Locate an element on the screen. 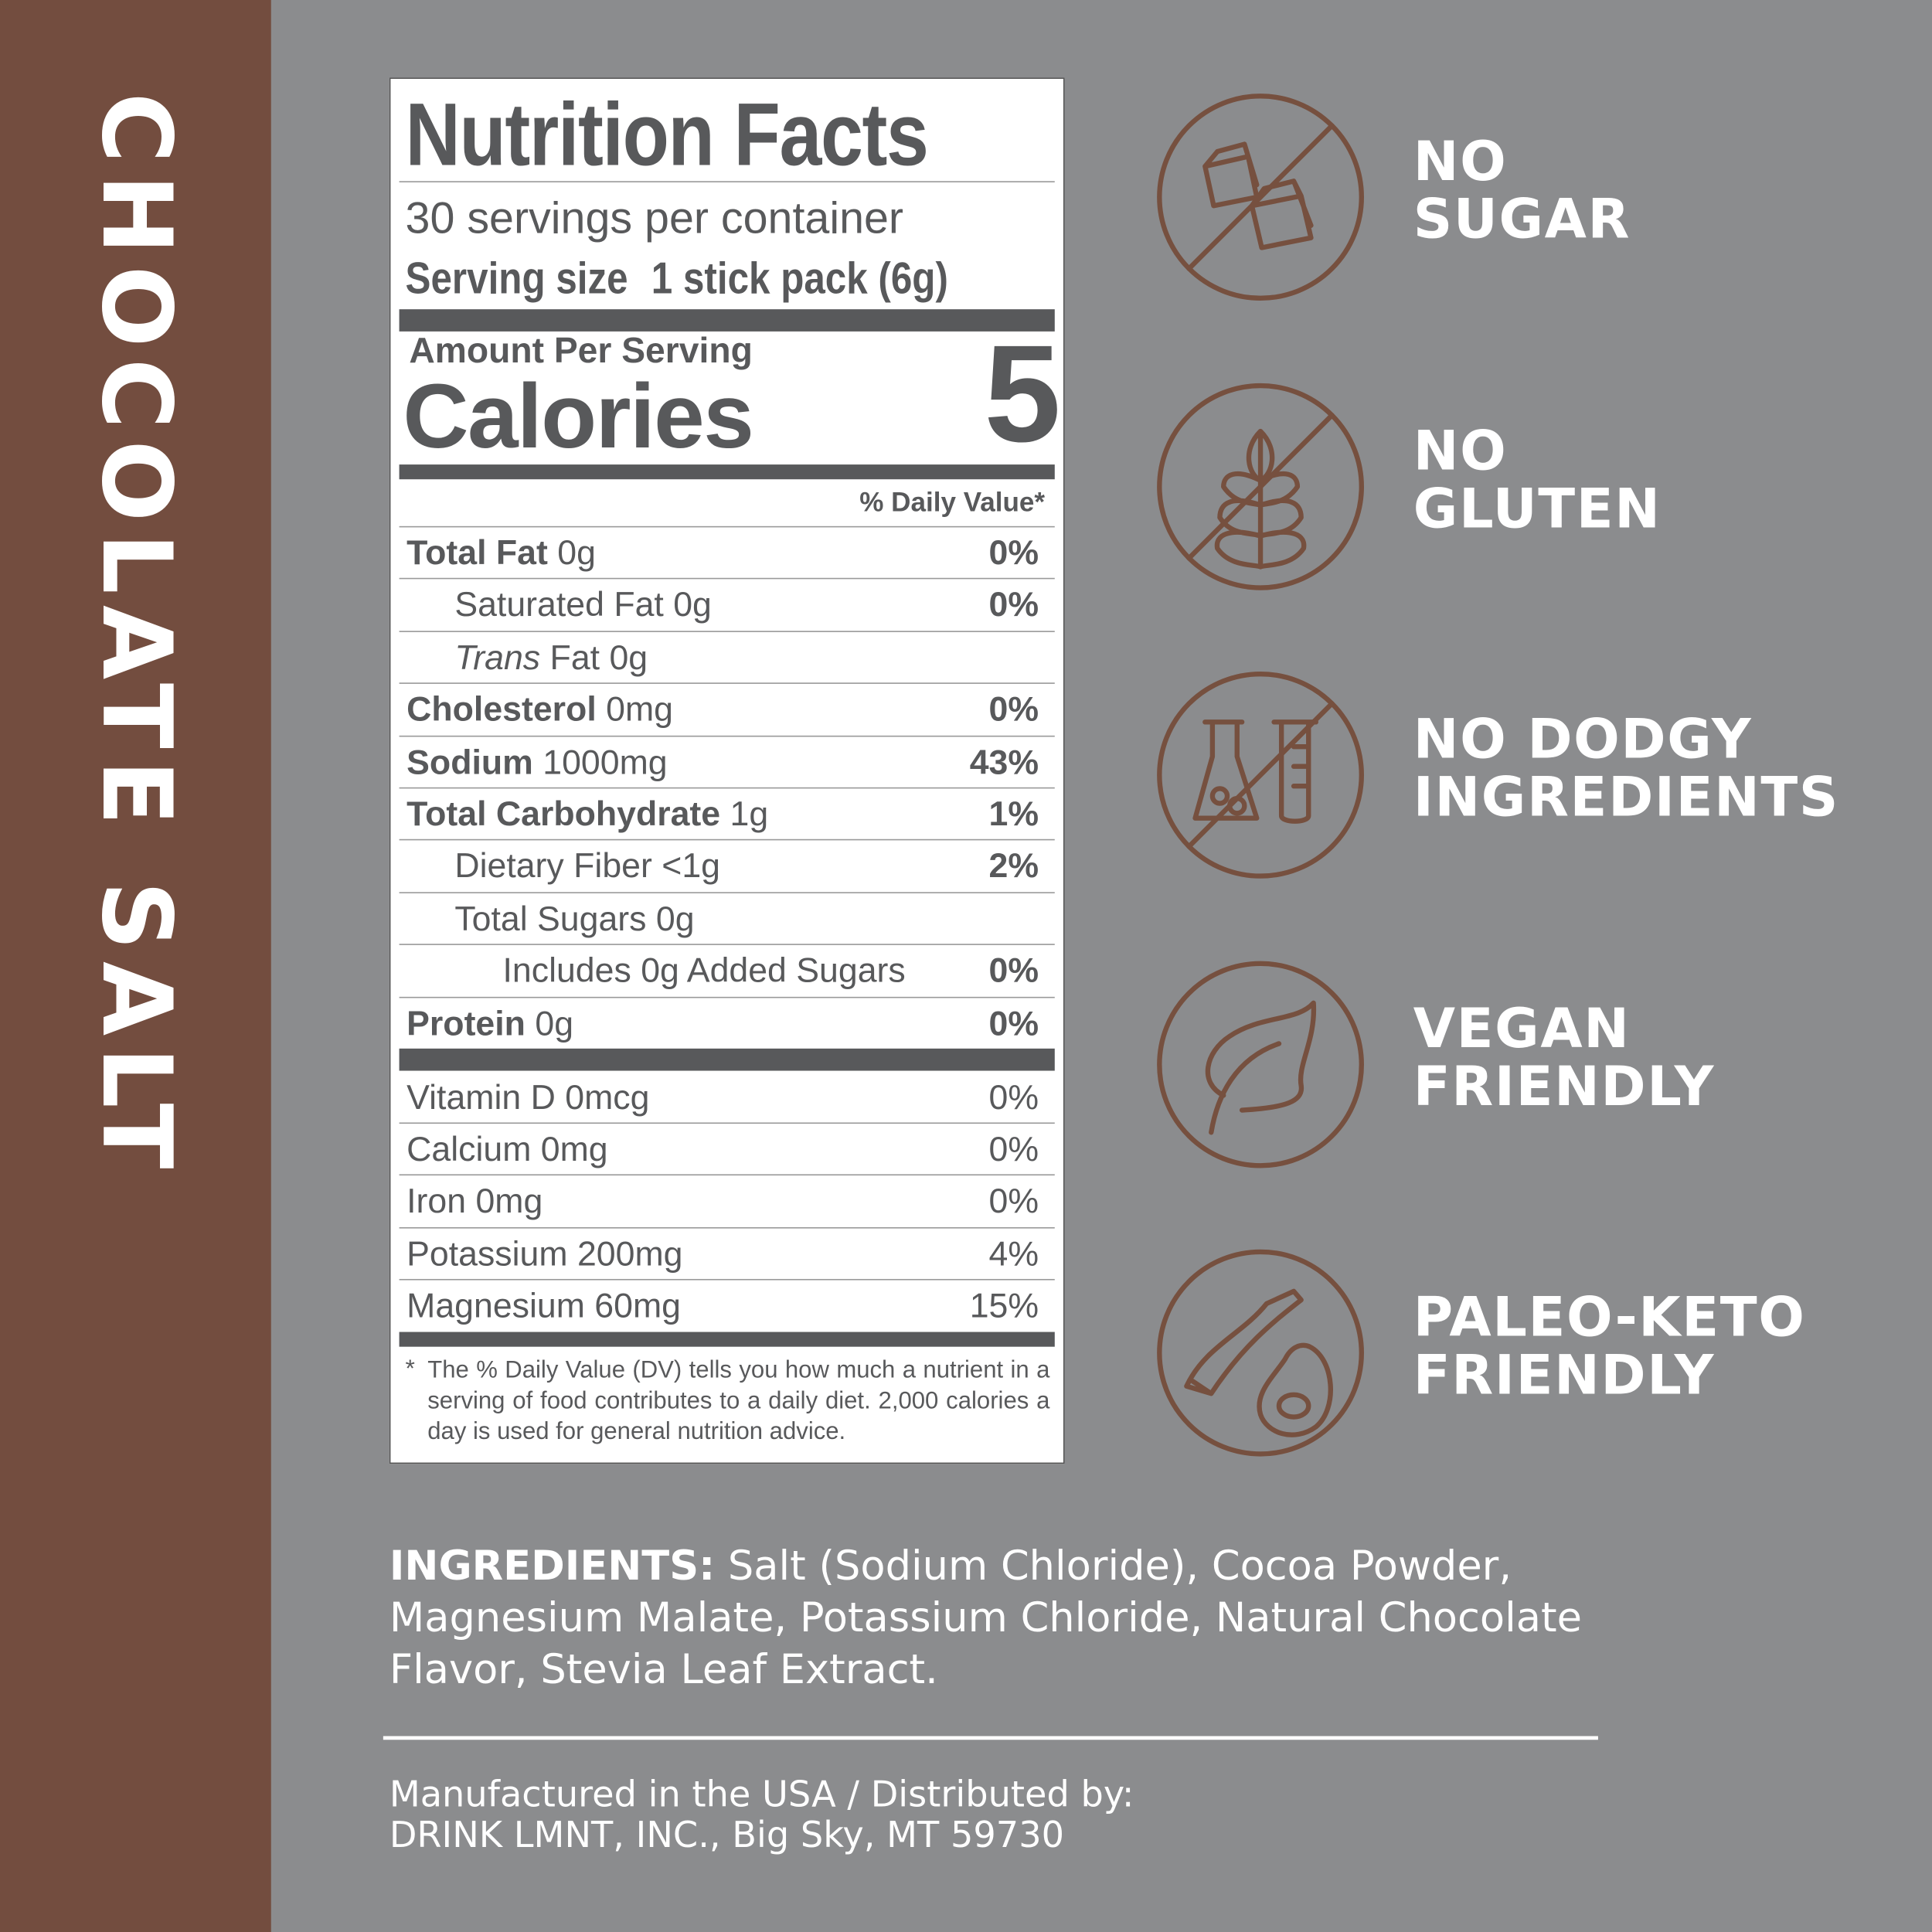 This screenshot has height=1932, width=1932. nutrient-row: Total Sugars 0g is located at coordinates (727, 919).